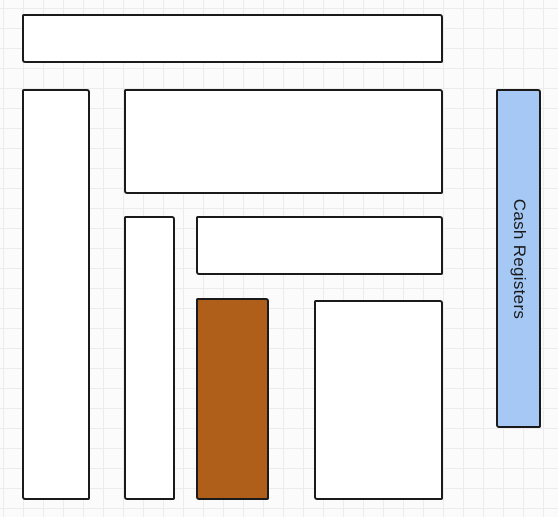  Describe the element at coordinates (378, 400) in the screenshot. I see `lower-right-block` at that location.